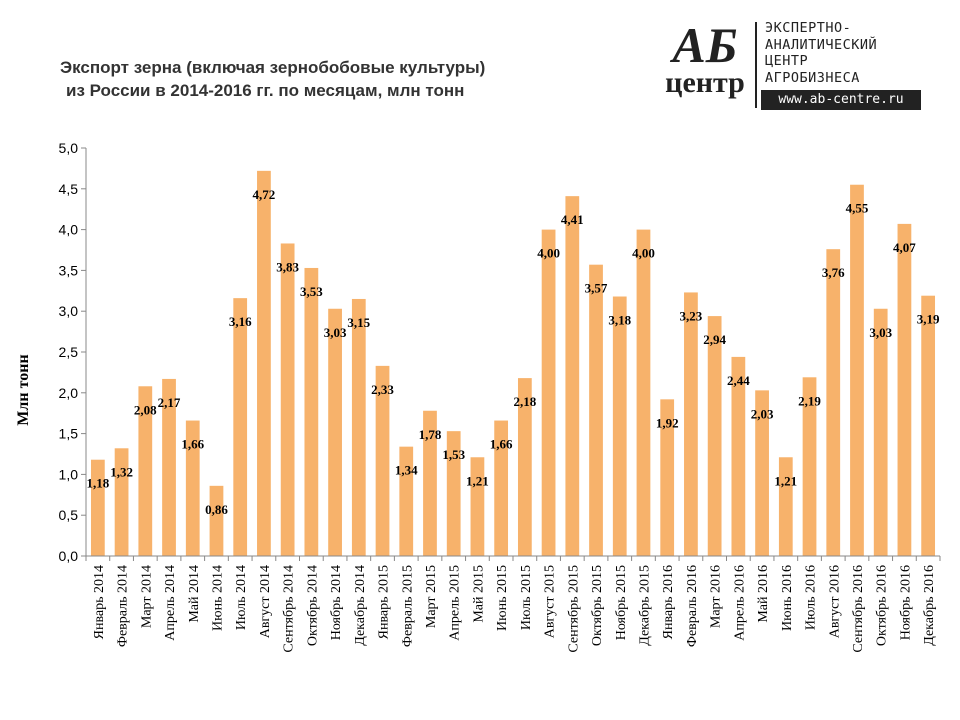  I want to click on logo-mark-bottom: центр, so click(705, 82).